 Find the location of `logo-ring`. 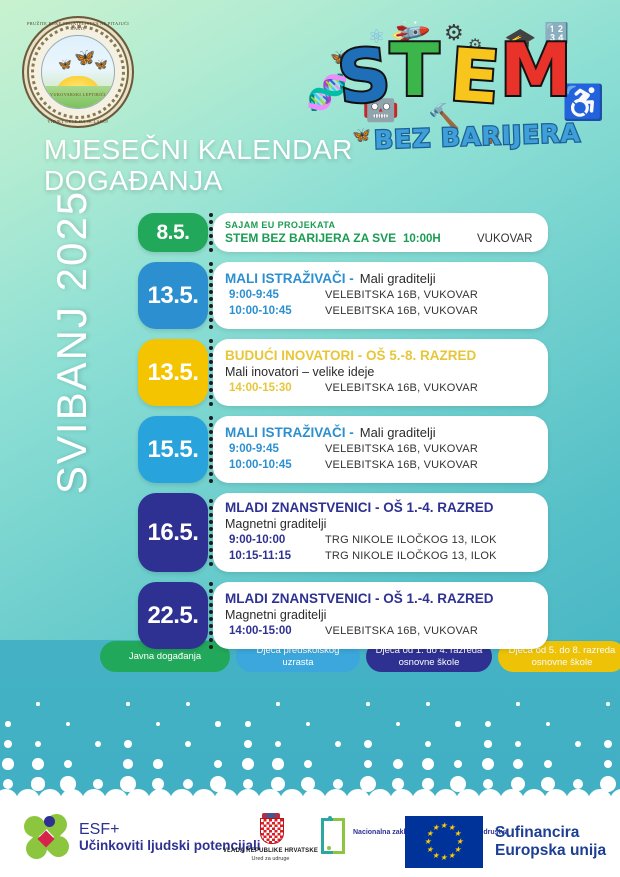

logo-ring is located at coordinates (78, 72).